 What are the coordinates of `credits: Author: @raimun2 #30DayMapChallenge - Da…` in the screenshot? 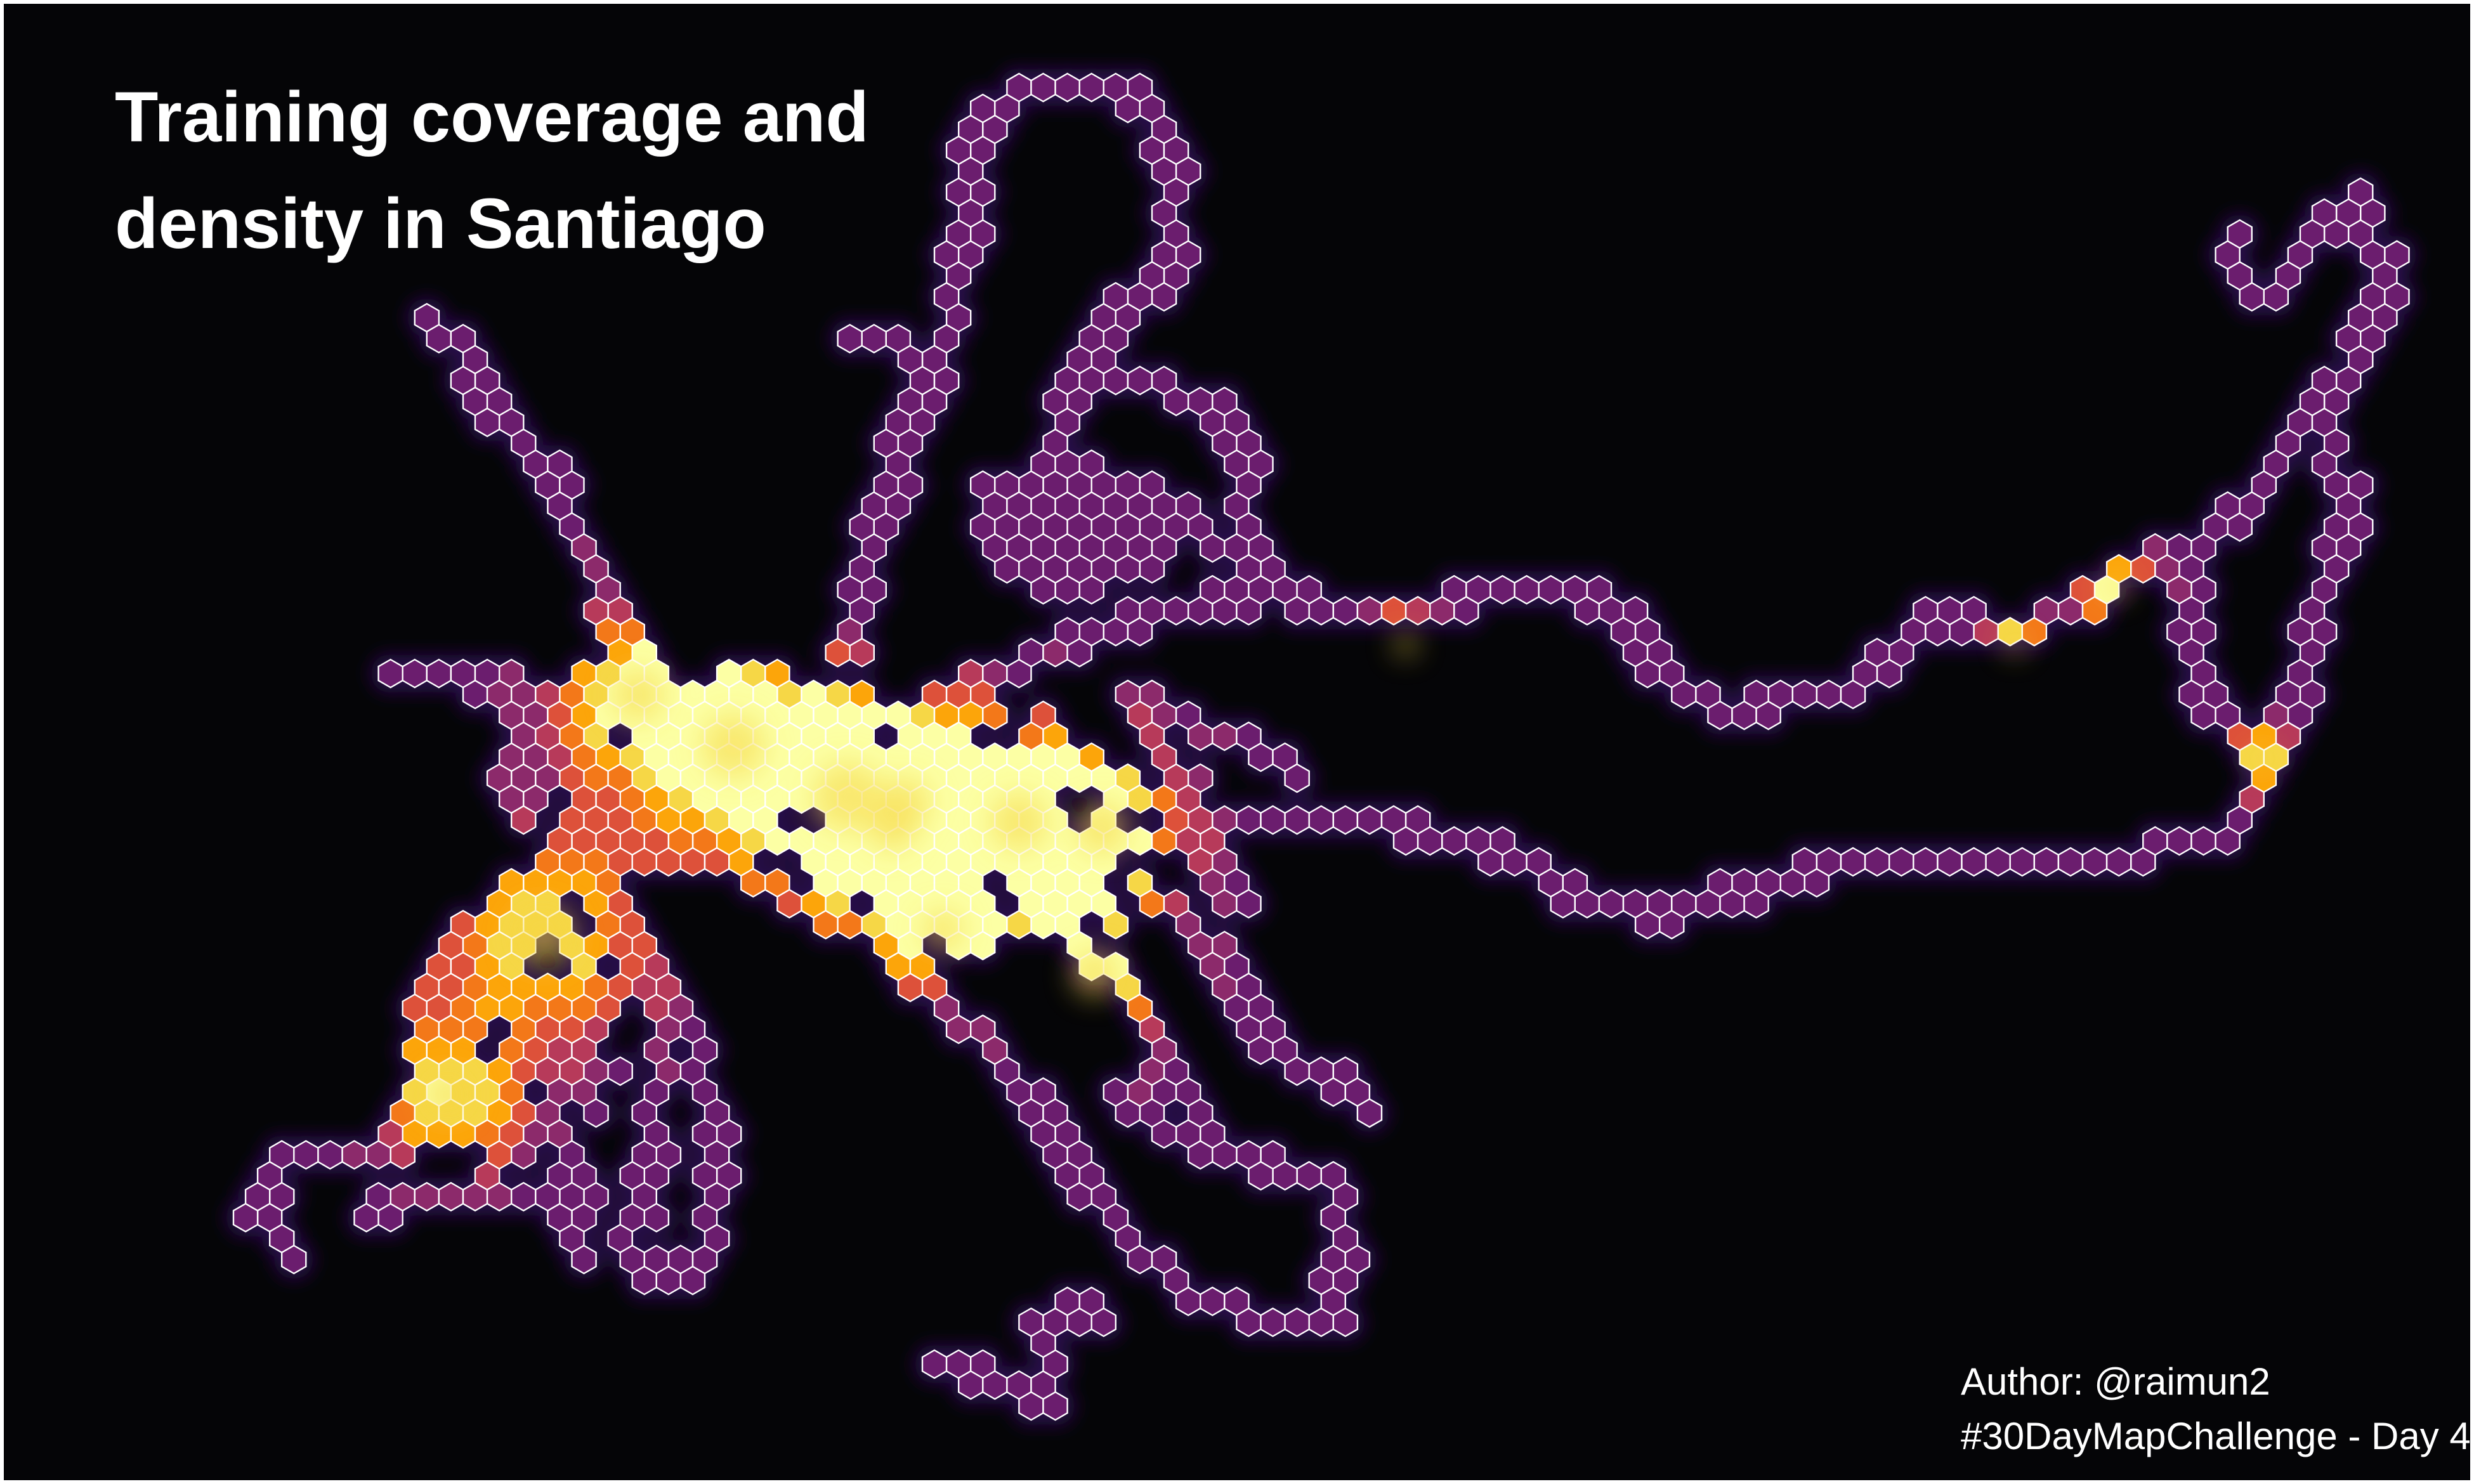 It's located at (2215, 1409).